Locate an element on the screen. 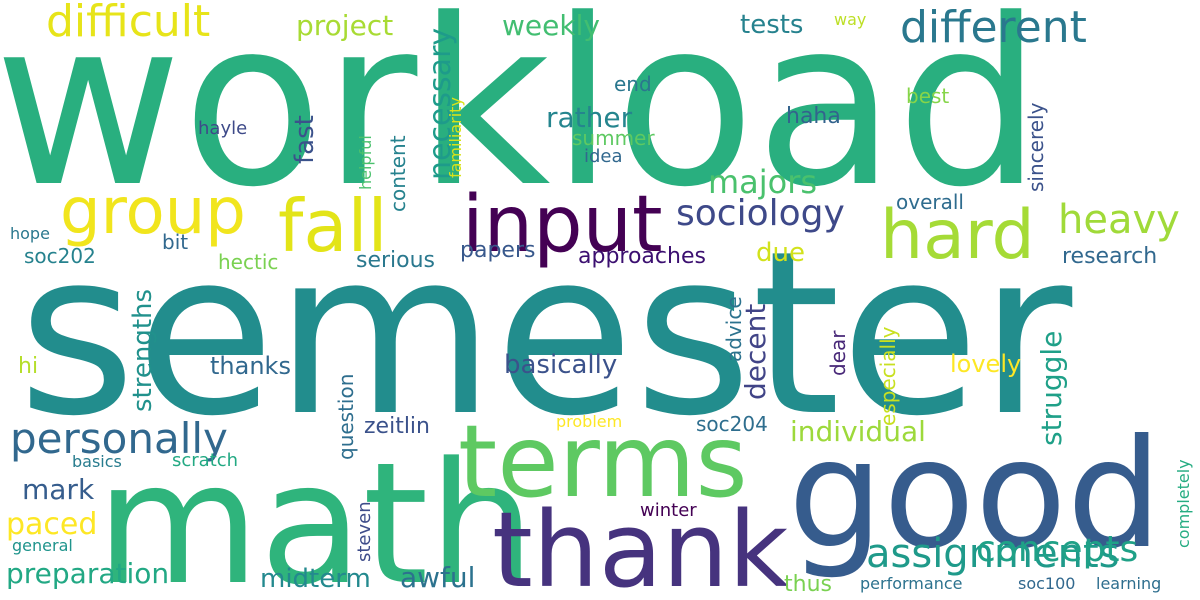 This screenshot has height=600, width=1200. word: question is located at coordinates (346, 416).